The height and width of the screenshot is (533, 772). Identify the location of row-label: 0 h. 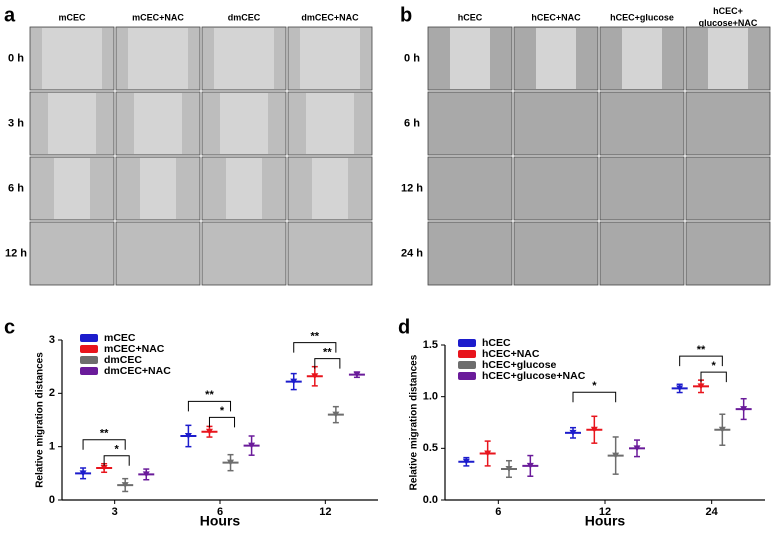
(16, 58).